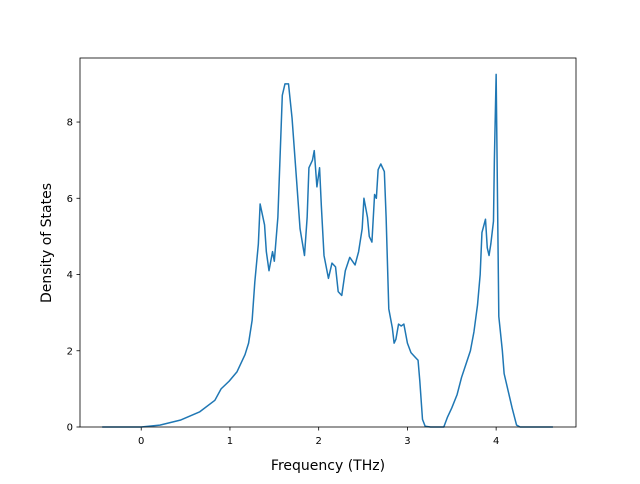  Describe the element at coordinates (70, 351) in the screenshot. I see `y-tick-label: 2` at that location.